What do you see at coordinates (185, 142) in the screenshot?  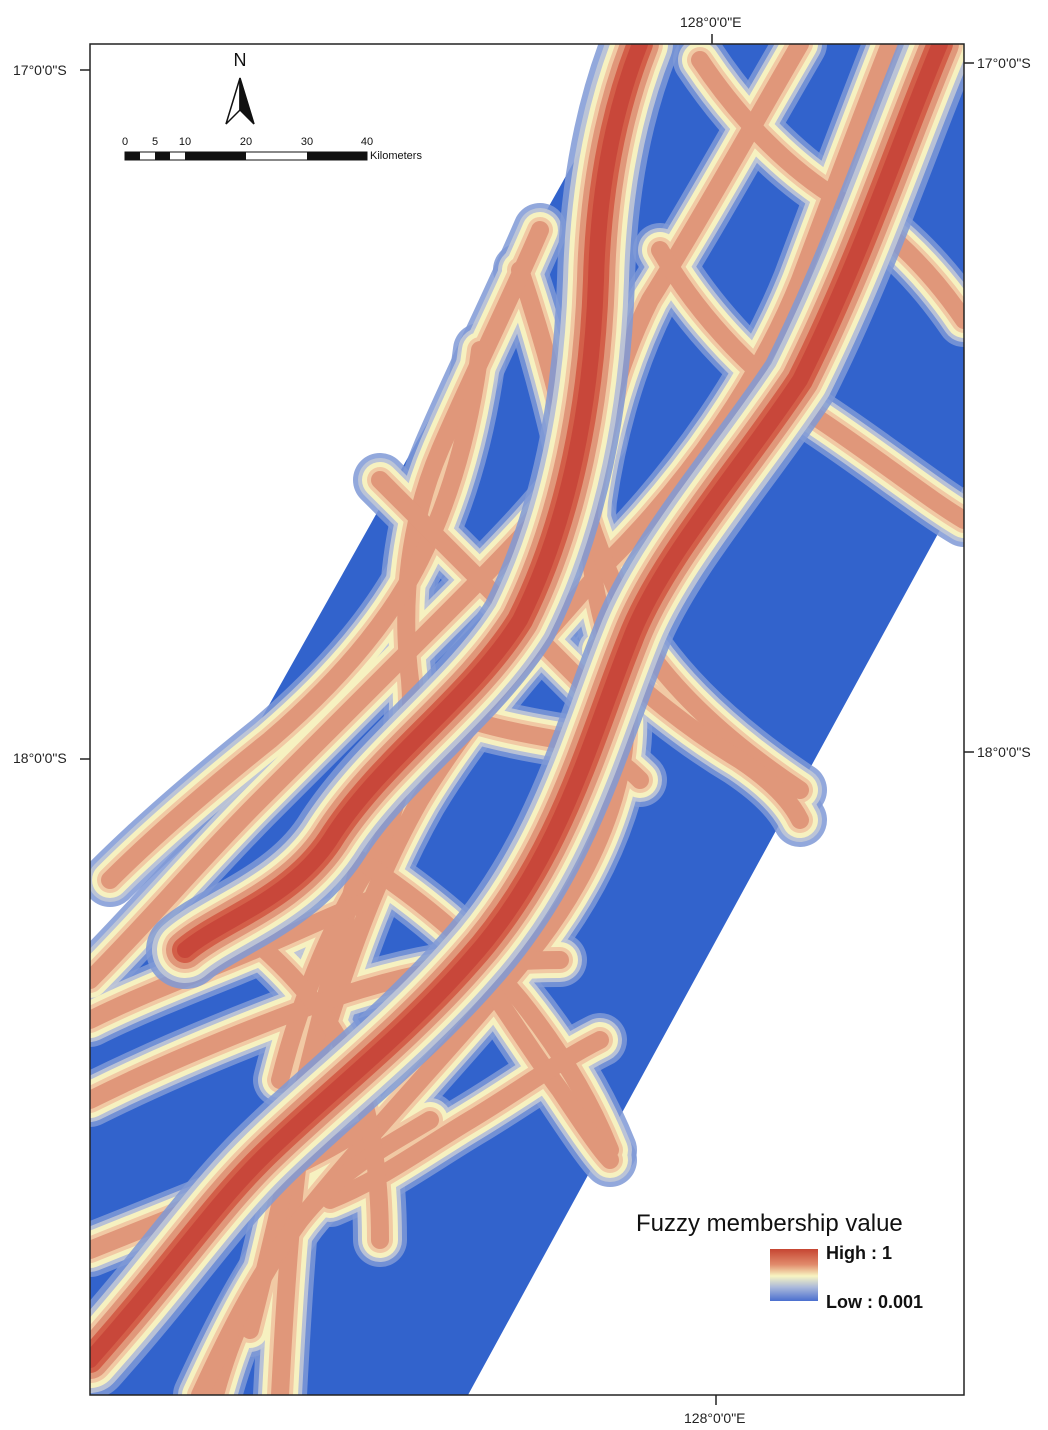 I see `scale-tick-label: 10` at bounding box center [185, 142].